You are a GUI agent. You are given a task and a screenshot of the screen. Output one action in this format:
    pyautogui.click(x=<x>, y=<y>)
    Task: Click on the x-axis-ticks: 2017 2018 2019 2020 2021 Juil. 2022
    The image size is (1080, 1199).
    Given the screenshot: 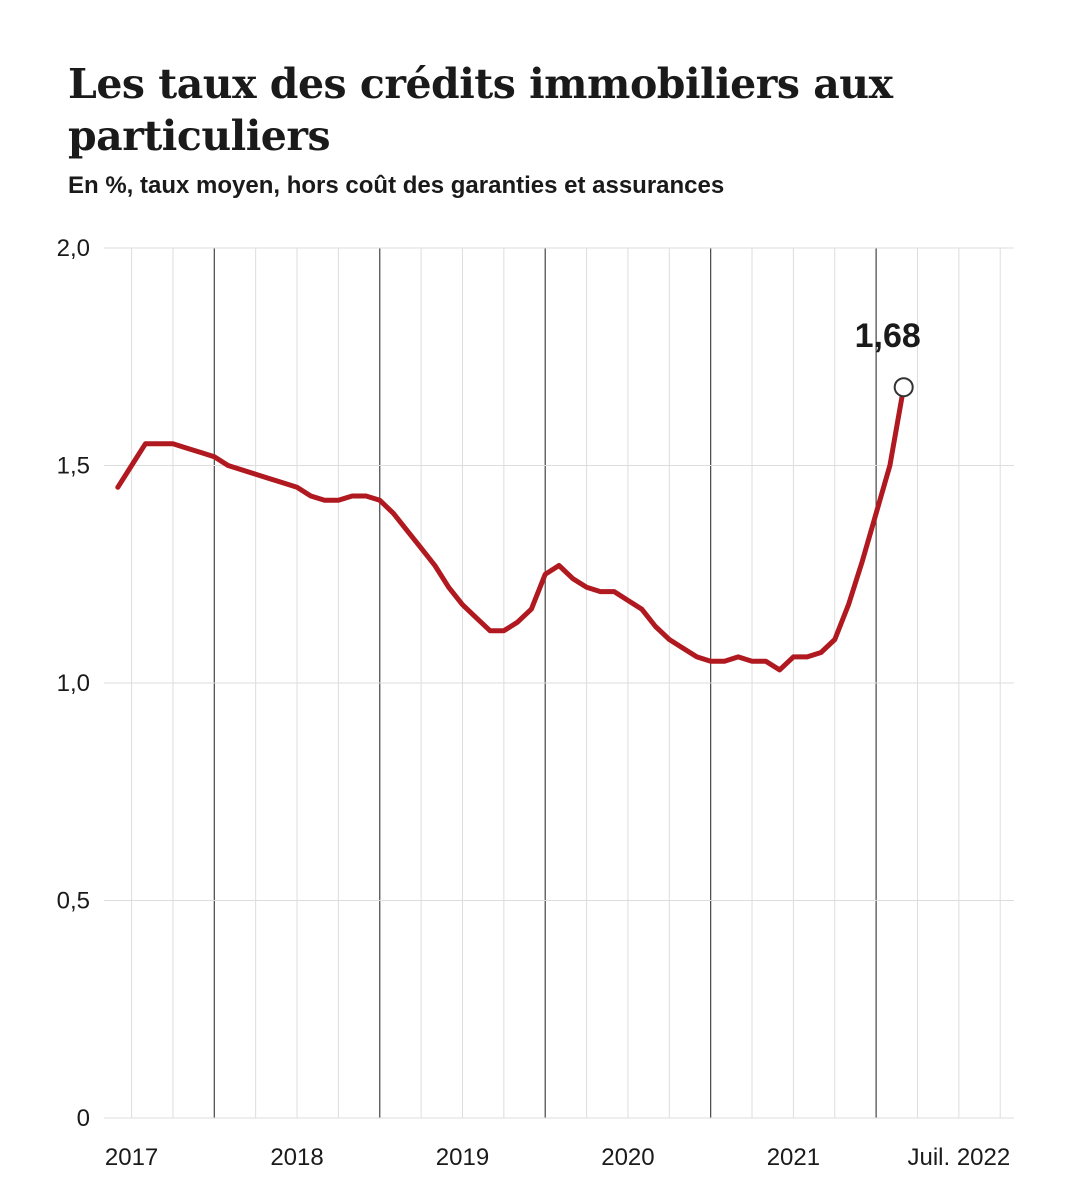 What is the action you would take?
    pyautogui.click(x=557, y=1157)
    